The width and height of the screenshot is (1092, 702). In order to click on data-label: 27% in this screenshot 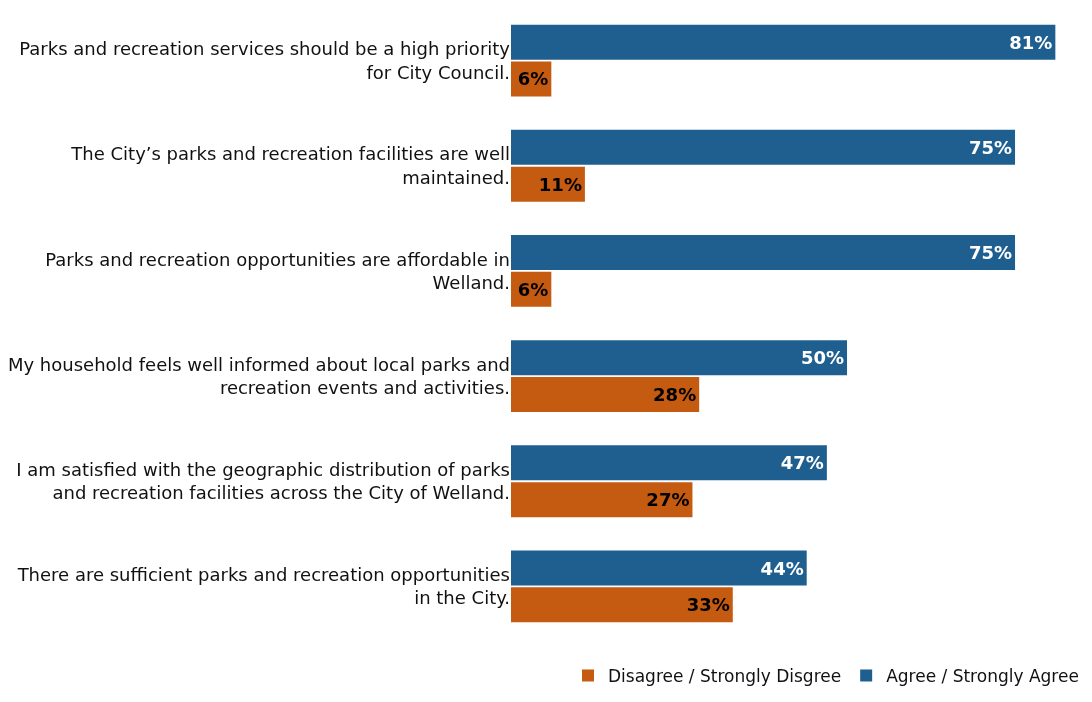, I will do `click(668, 500)`.